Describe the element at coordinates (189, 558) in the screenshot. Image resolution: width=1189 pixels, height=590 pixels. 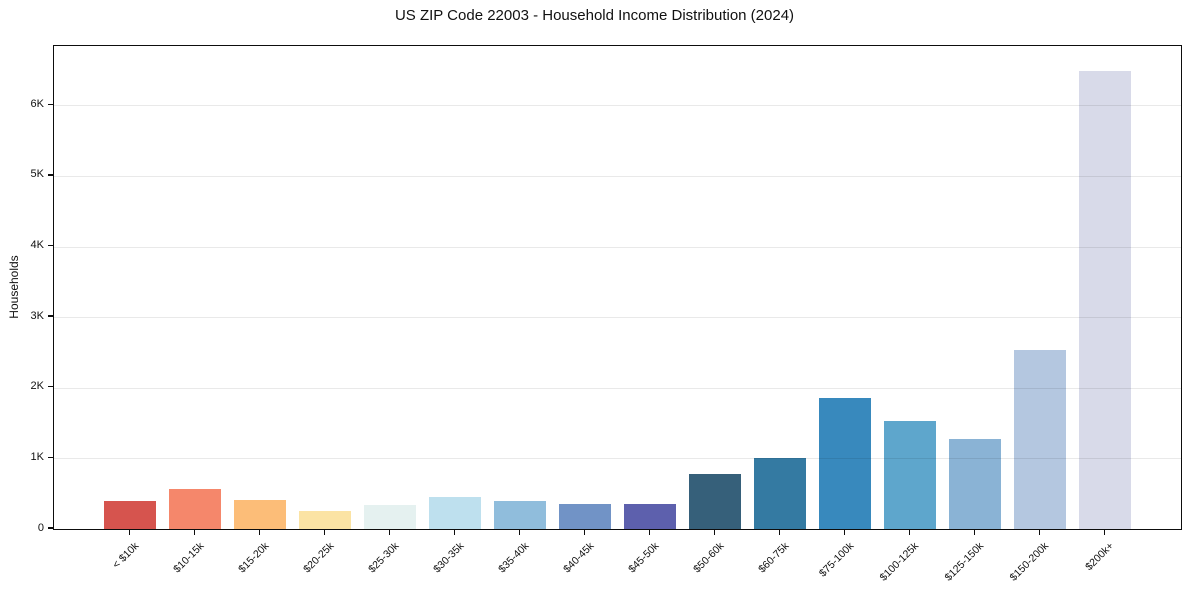
I see `x-tick-label: $10-15k` at that location.